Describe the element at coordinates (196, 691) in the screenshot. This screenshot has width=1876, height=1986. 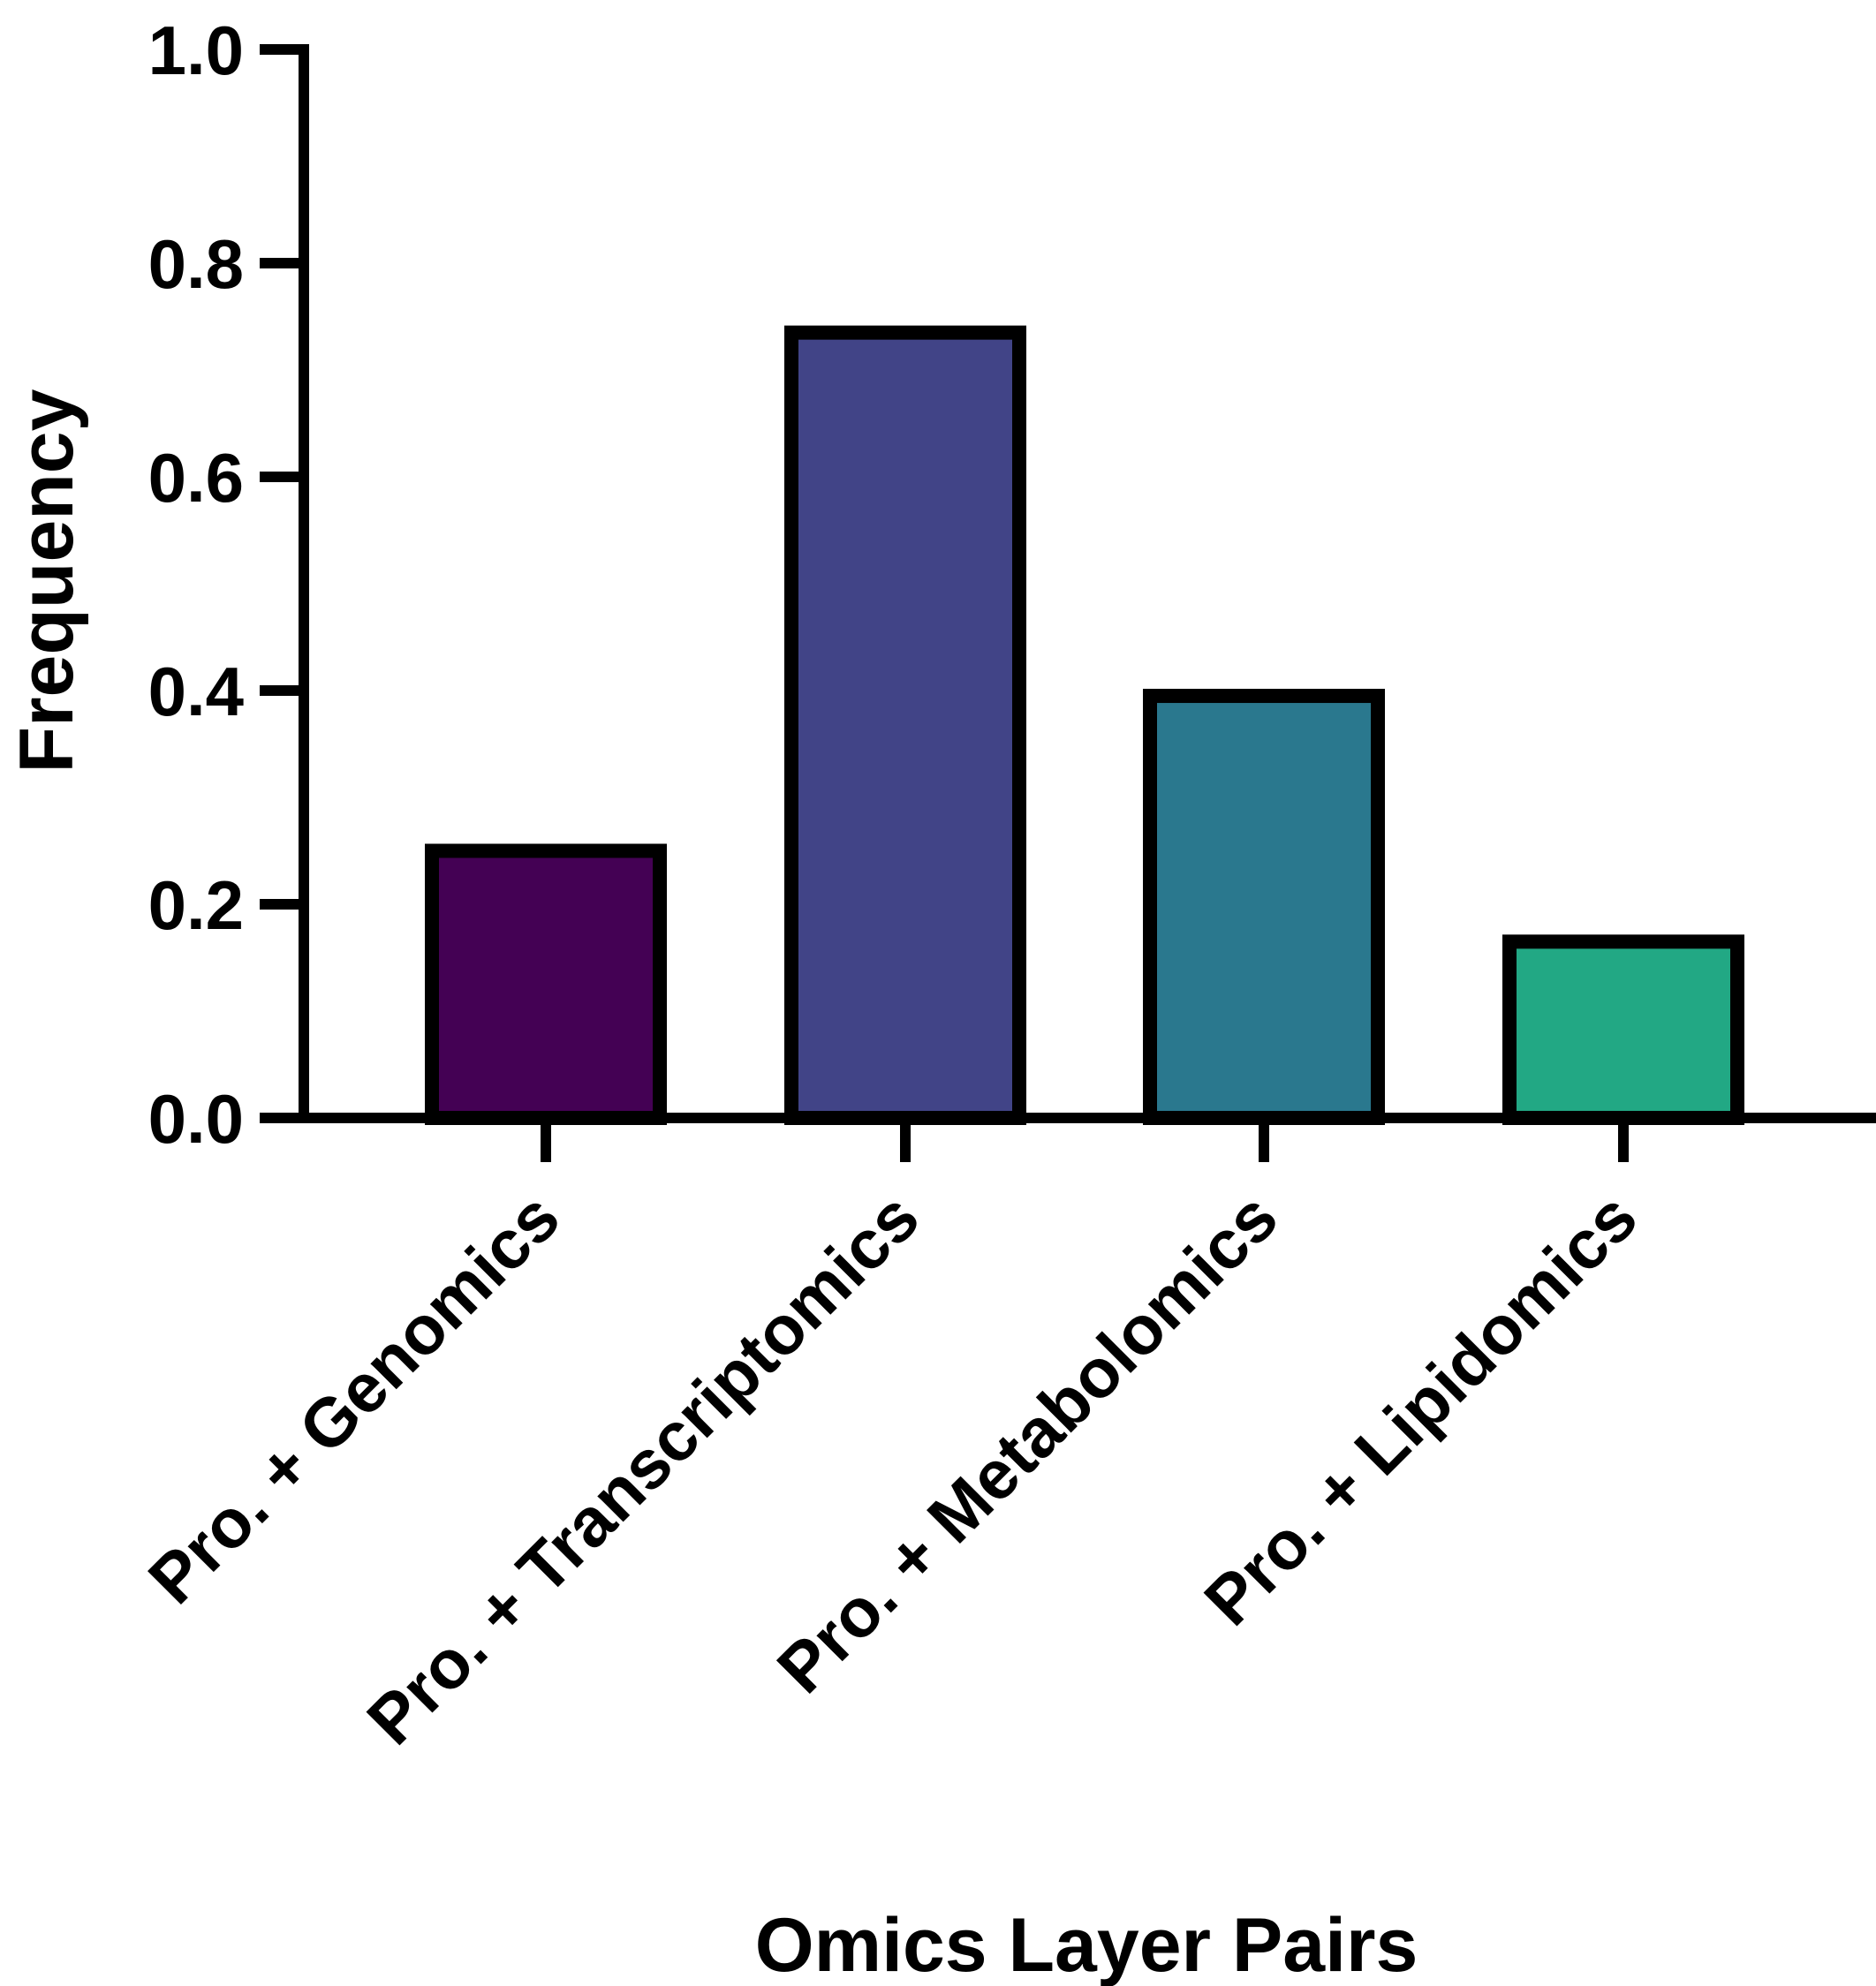
I see `y-tick-label: 0.4` at that location.